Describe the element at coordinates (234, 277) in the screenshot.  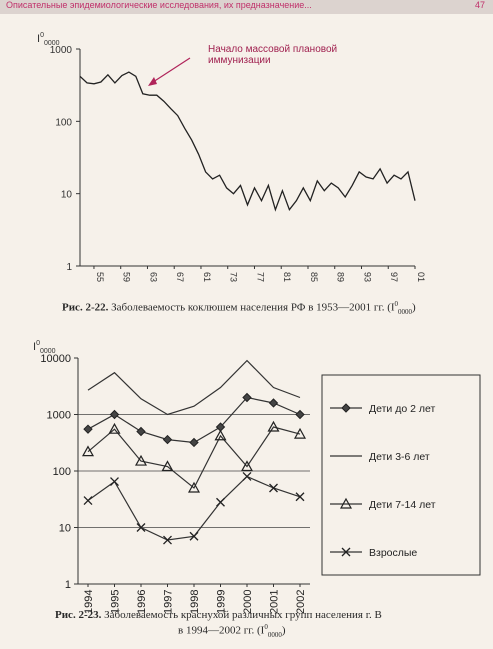
I see `x-tick-label: 73` at that location.